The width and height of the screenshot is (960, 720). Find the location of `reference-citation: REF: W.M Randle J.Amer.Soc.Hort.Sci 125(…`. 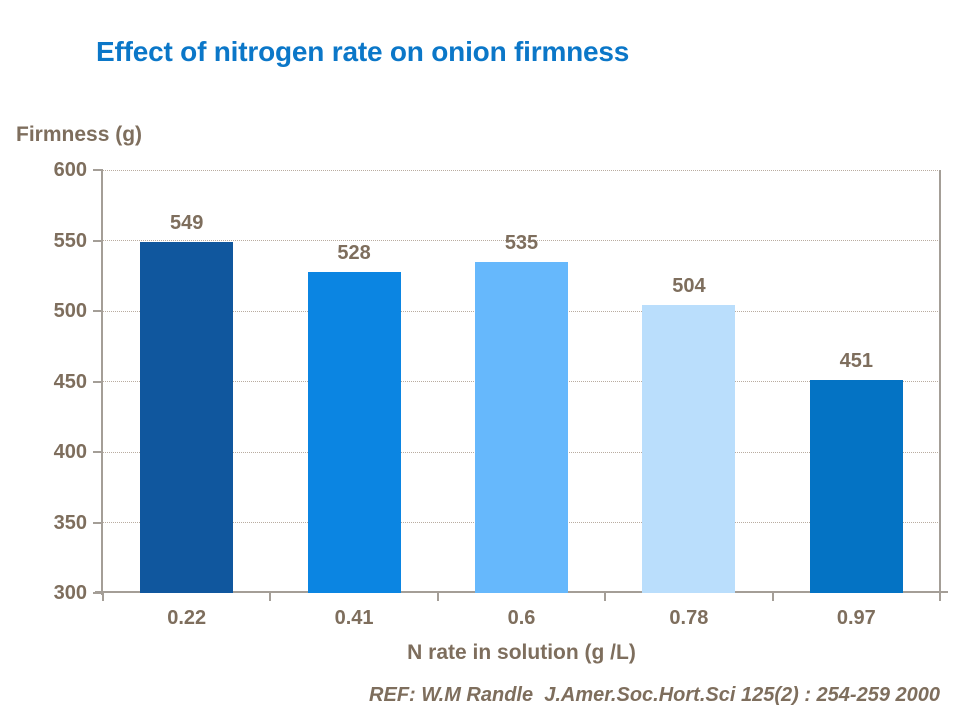

reference-citation: REF: W.M Randle J.Amer.Soc.Hort.Sci 125(… is located at coordinates (654, 695).